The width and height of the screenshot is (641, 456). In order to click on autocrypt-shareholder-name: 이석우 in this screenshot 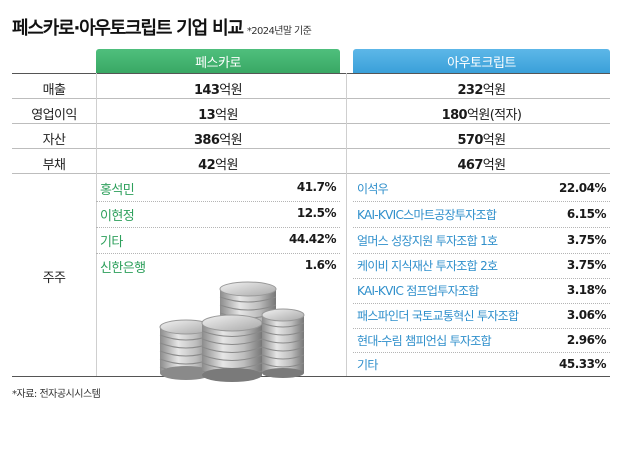, I will do `click(373, 189)`.